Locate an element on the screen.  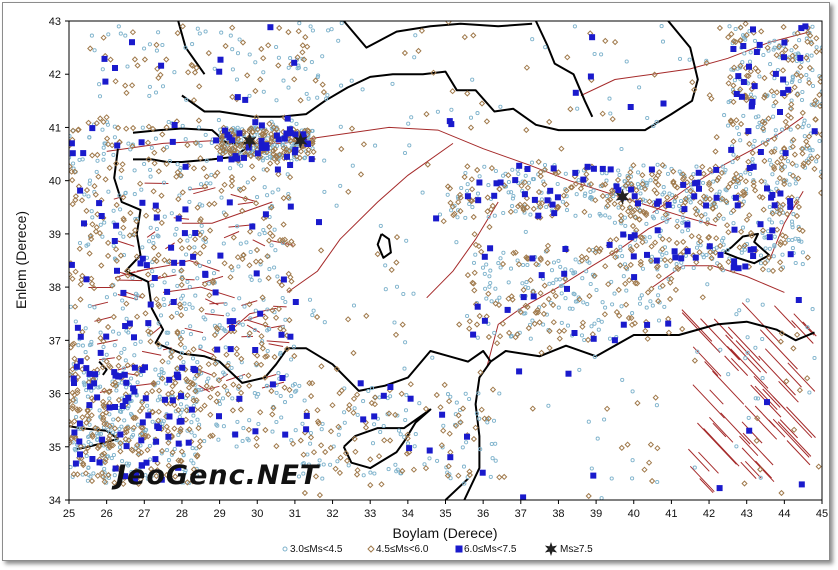
x-tick-label: 40 is located at coordinates (634, 514).